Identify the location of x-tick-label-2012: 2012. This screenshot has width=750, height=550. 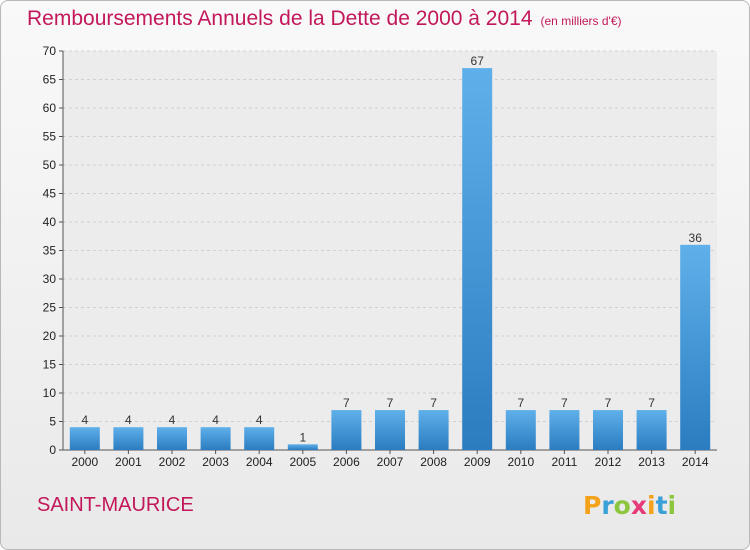
(608, 462).